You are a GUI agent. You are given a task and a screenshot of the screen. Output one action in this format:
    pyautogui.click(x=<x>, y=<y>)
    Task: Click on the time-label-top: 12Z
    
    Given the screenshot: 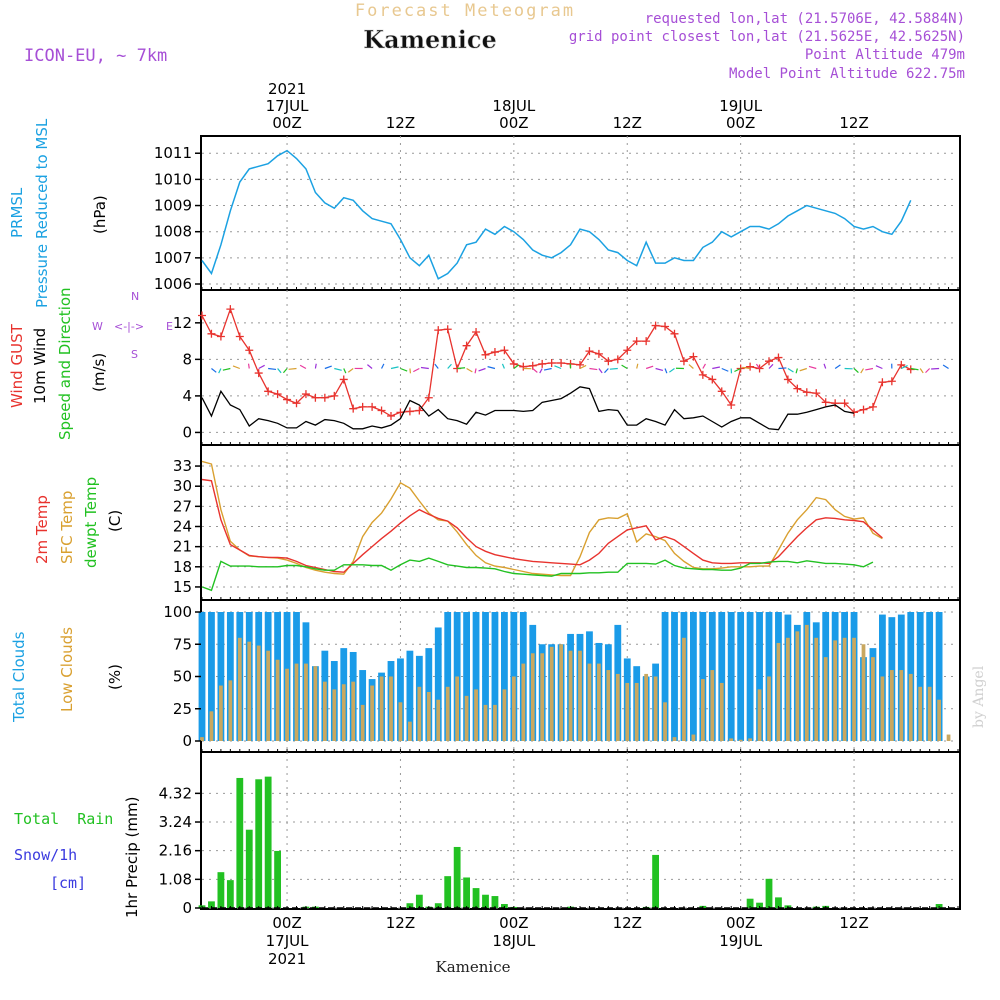 What is the action you would take?
    pyautogui.click(x=400, y=123)
    